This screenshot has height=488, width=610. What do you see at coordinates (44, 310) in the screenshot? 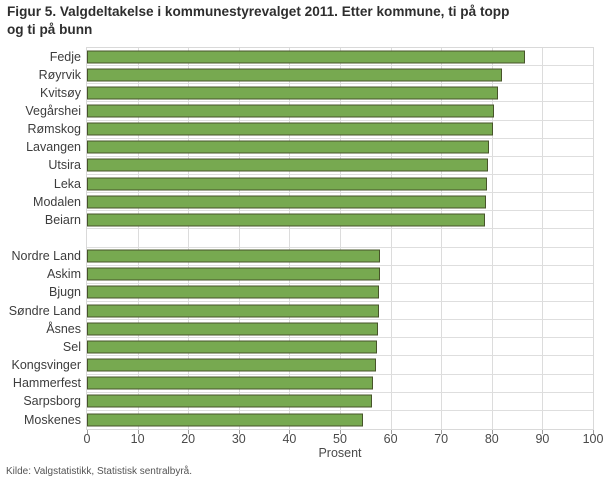
I see `category-label: Søndre Land` at bounding box center [44, 310].